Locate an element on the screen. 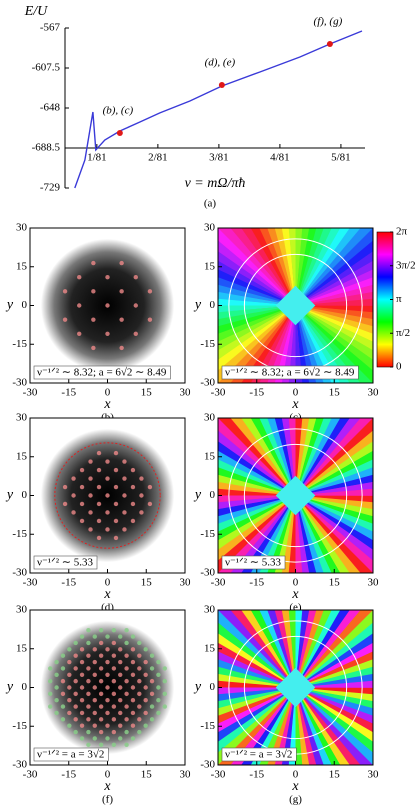  y-tick-label: 15 is located at coordinates (22, 648).